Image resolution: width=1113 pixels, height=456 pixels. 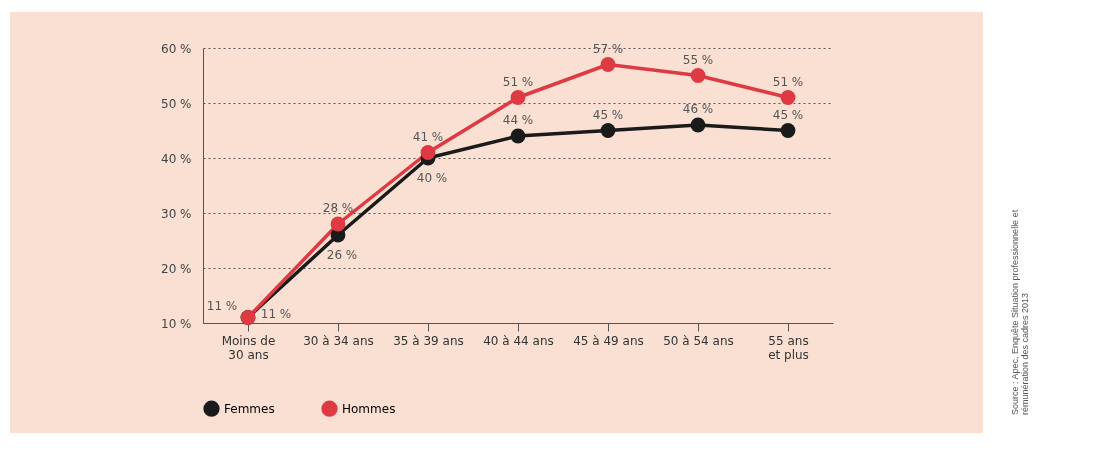 What do you see at coordinates (176, 103) in the screenshot?
I see `y-tick-label: 50 %` at bounding box center [176, 103].